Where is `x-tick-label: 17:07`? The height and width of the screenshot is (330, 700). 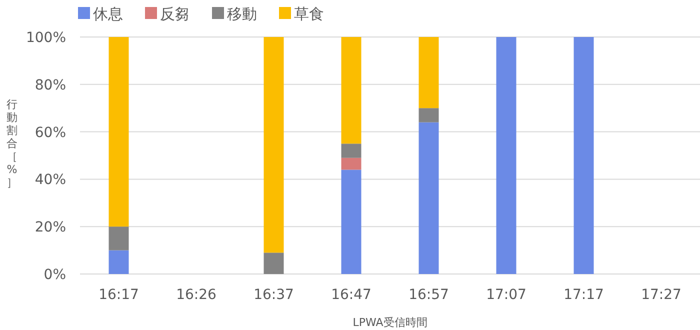 x-tick-label: 17:07 is located at coordinates (506, 295).